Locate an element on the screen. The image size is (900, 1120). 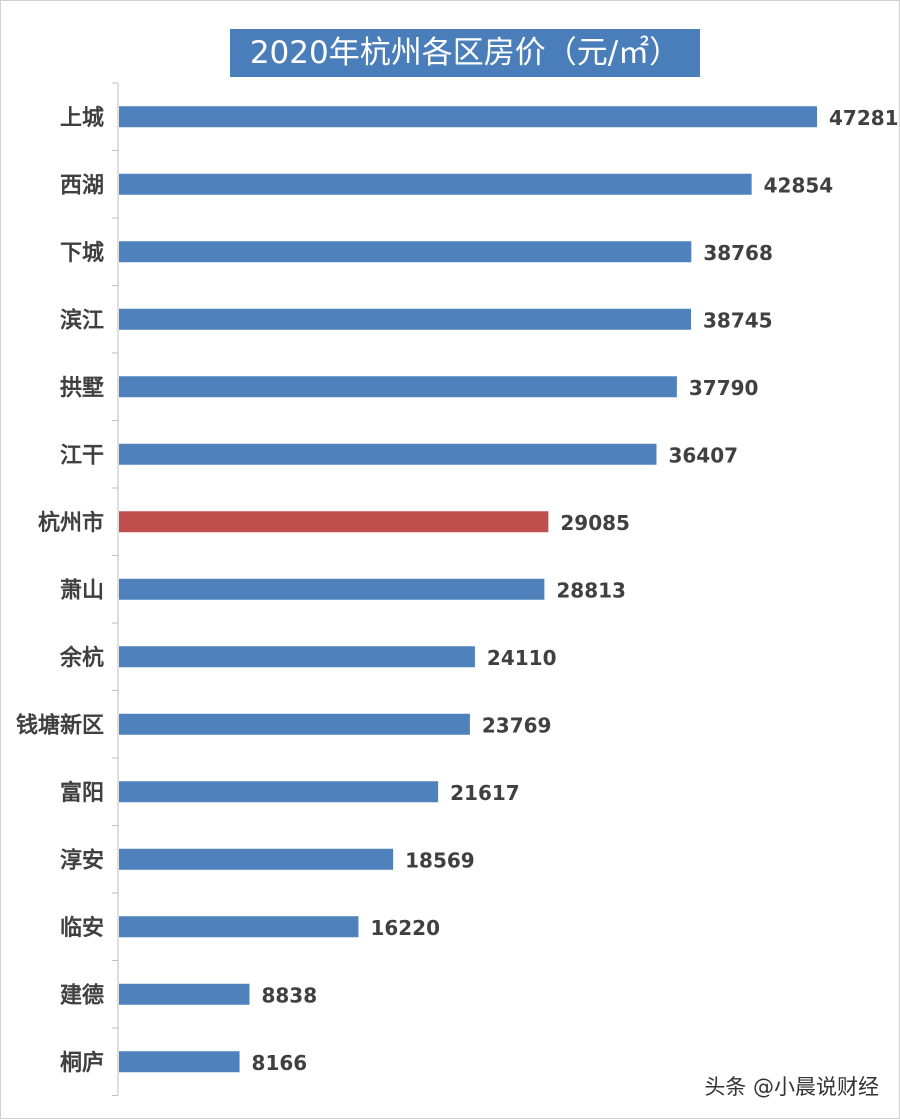
category-label: 富阳 is located at coordinates (82, 793).